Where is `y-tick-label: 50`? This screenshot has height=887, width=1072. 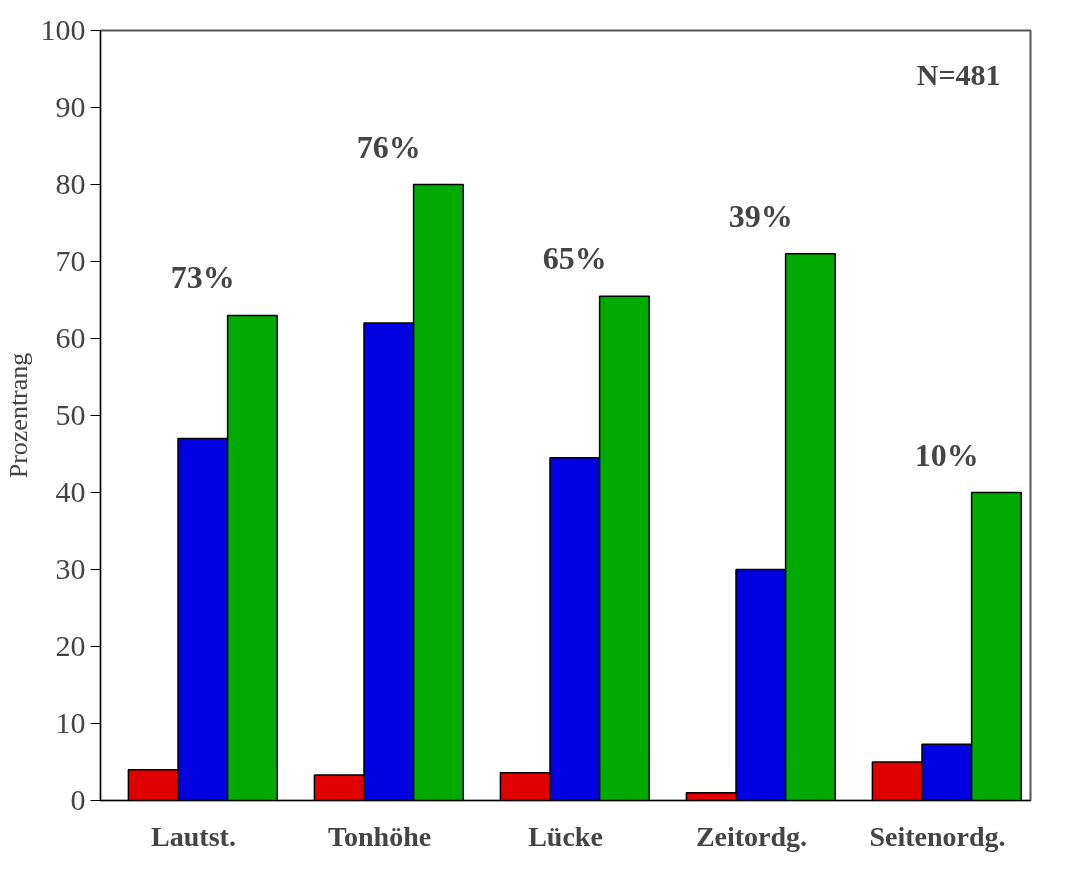
y-tick-label: 50 is located at coordinates (70, 414).